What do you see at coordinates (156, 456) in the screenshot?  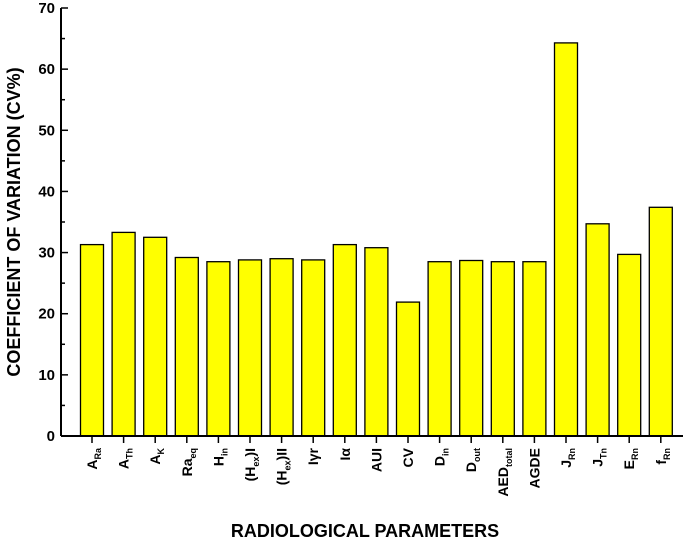 I see `x-tick-label: AK` at bounding box center [156, 456].